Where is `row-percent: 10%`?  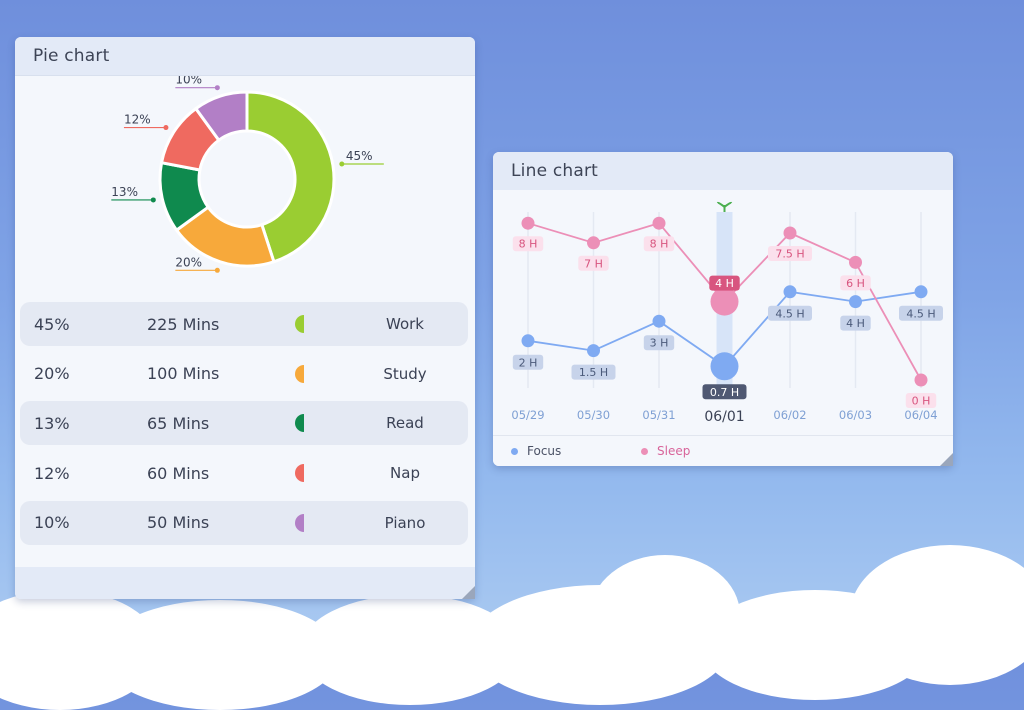 row-percent: 10% is located at coordinates (52, 523).